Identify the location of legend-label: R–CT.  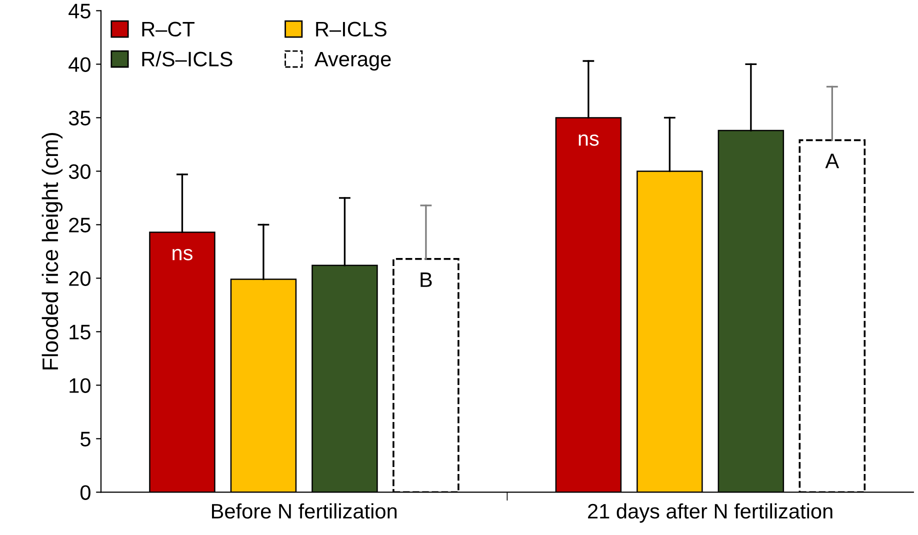
(168, 29).